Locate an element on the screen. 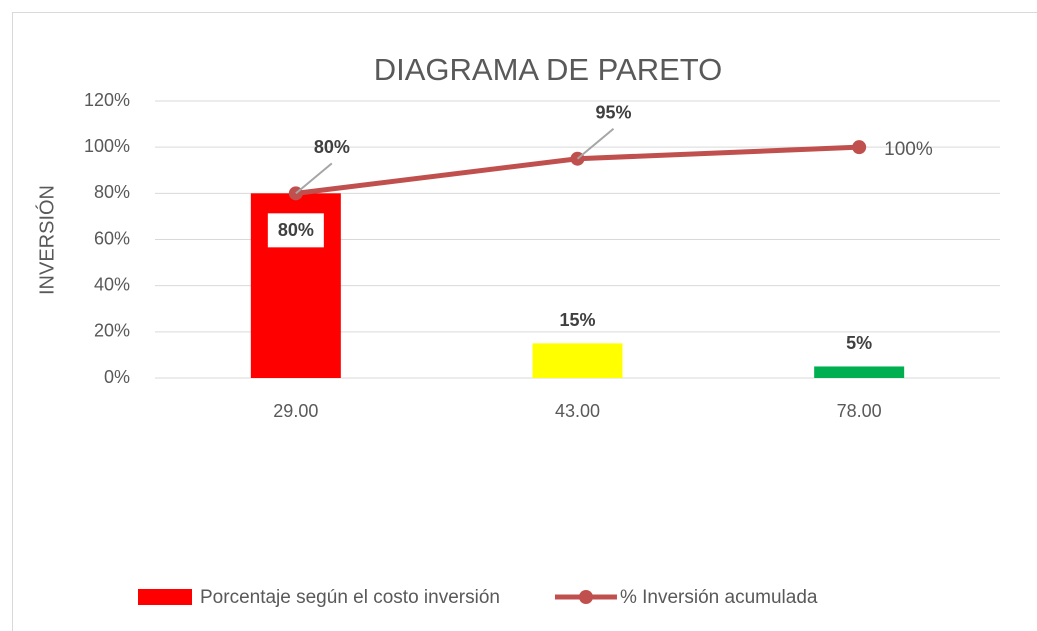  x-tick-label: 29.00 is located at coordinates (295, 411).